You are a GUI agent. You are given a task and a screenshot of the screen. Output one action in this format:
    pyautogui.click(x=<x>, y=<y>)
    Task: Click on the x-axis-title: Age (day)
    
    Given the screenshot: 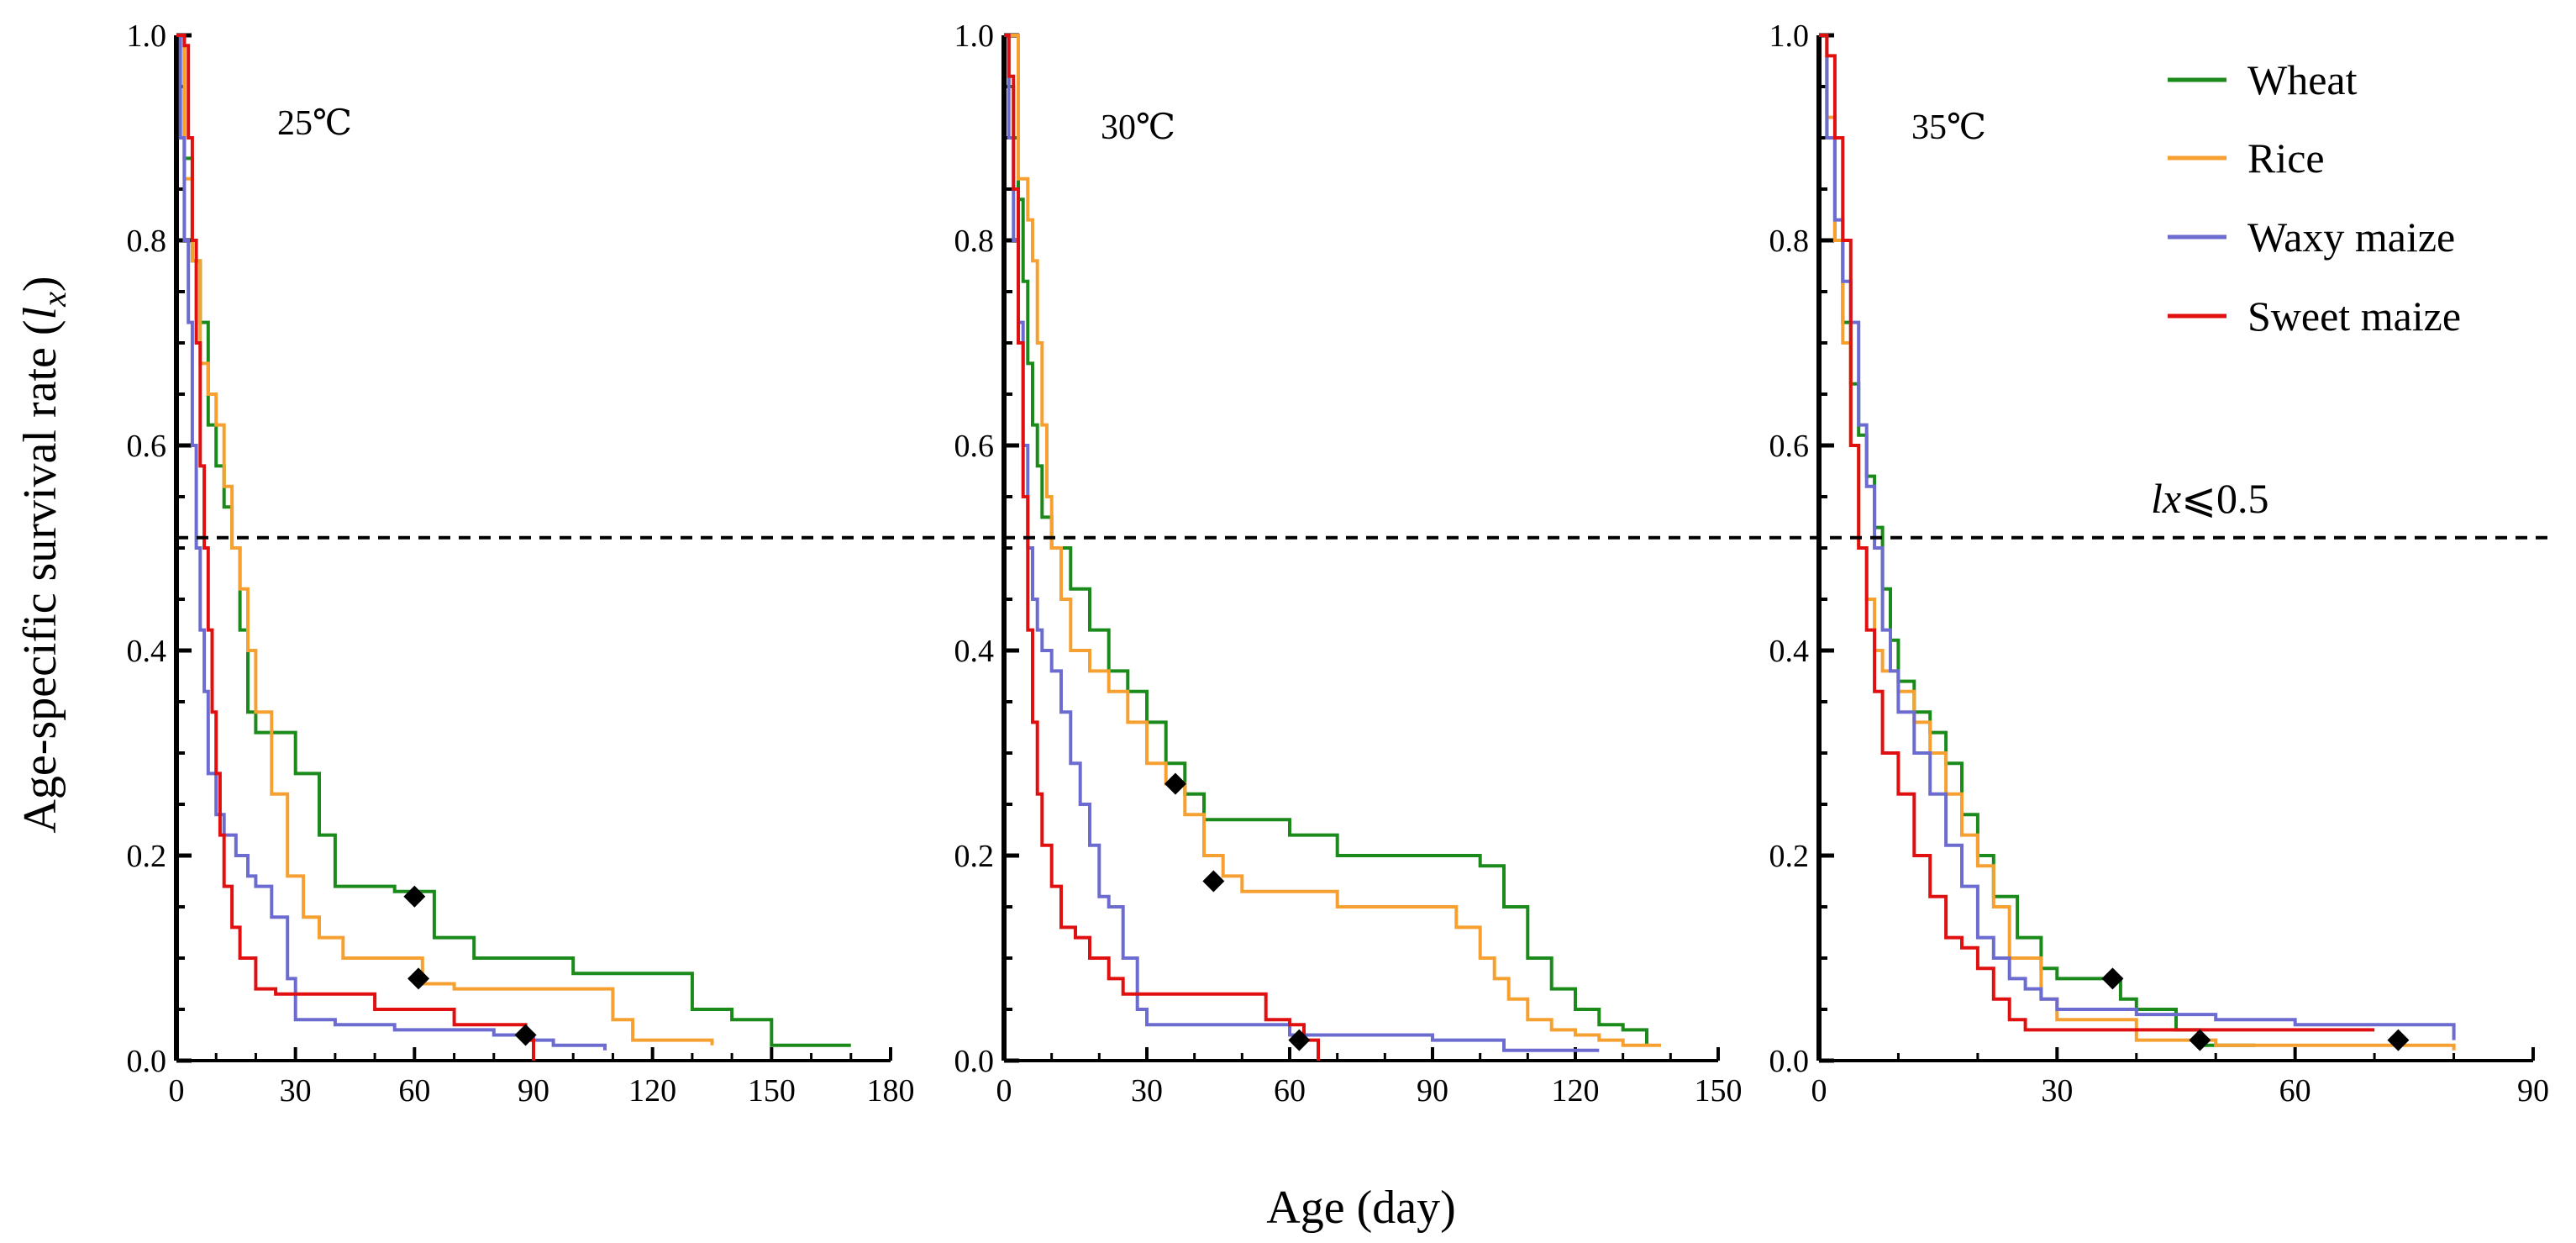 What is the action you would take?
    pyautogui.click(x=1360, y=1208)
    